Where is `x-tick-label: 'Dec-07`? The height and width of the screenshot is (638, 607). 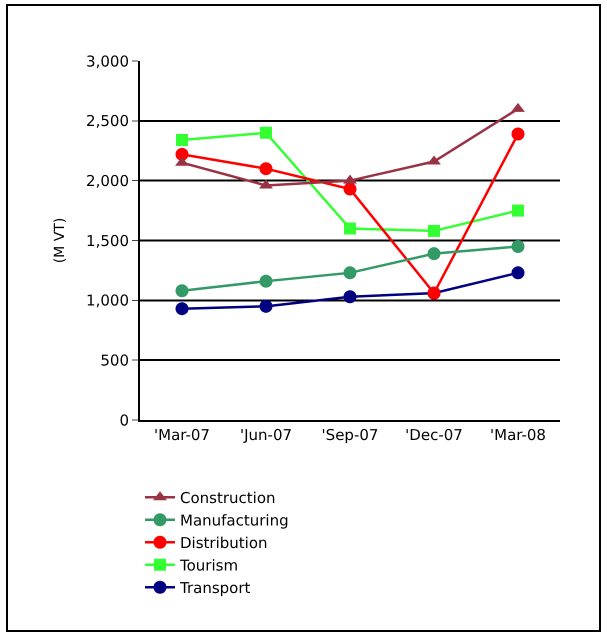
x-tick-label: 'Dec-07 is located at coordinates (434, 435).